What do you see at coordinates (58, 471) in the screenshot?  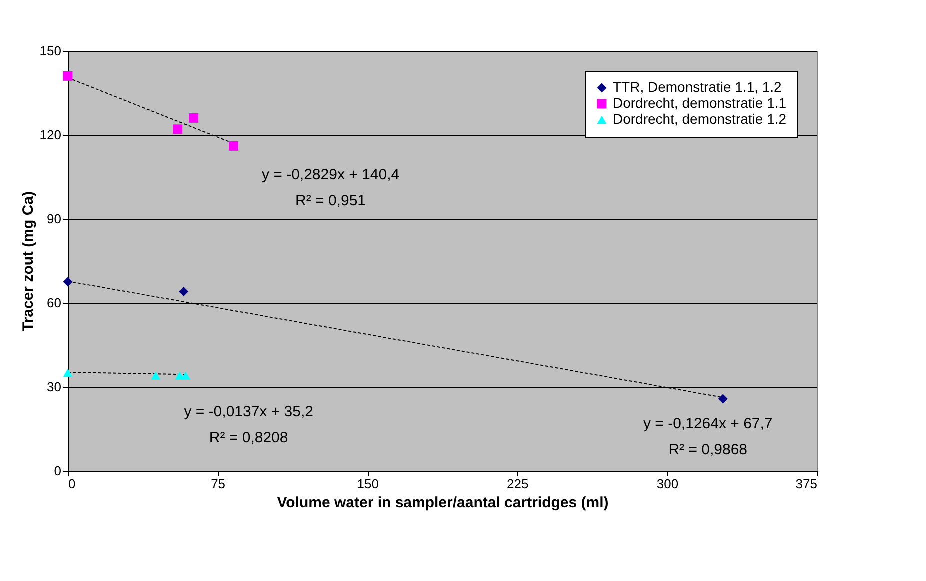 I see `y-tick-label: 0` at bounding box center [58, 471].